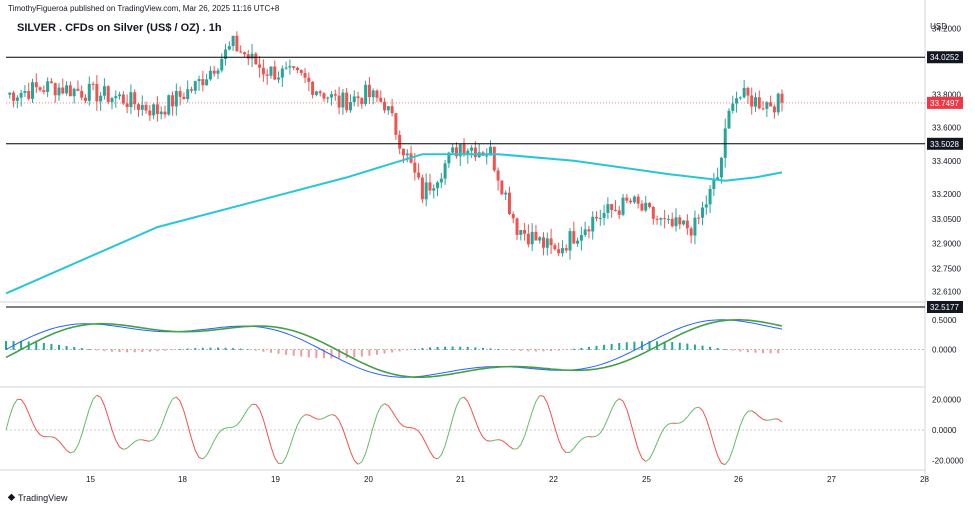 The image size is (975, 509). What do you see at coordinates (394, 348) in the screenshot?
I see `osc1-macd-line` at bounding box center [394, 348].